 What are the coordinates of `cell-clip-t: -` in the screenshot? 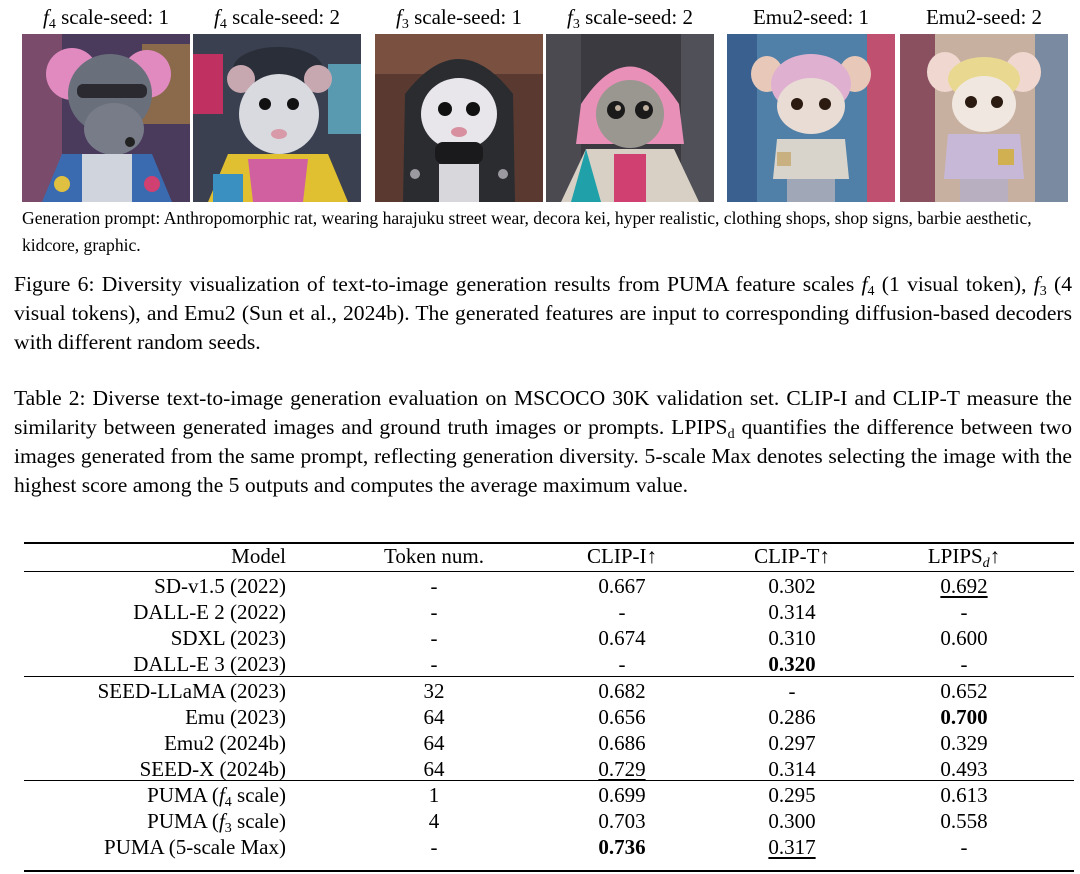 It's located at (792, 691).